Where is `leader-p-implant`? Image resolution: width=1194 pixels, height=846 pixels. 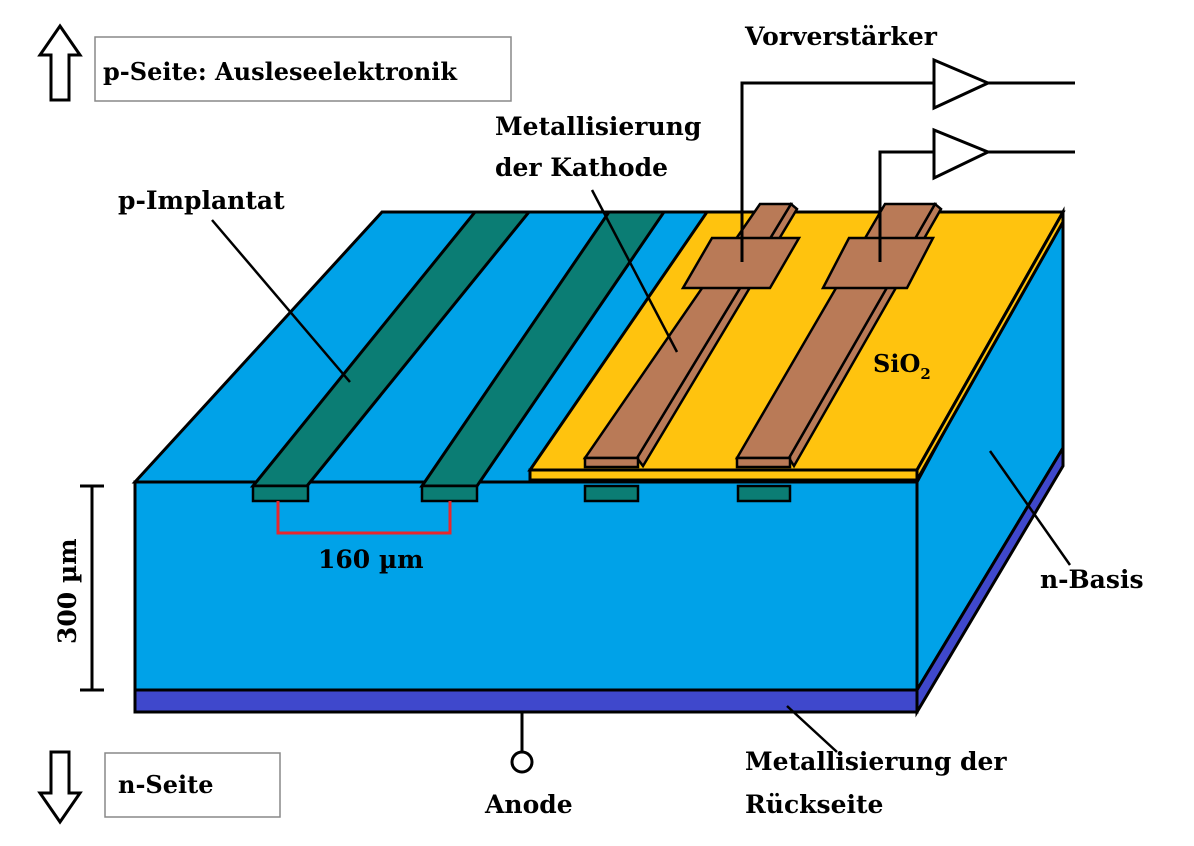
leader-p-implant is located at coordinates (281, 301).